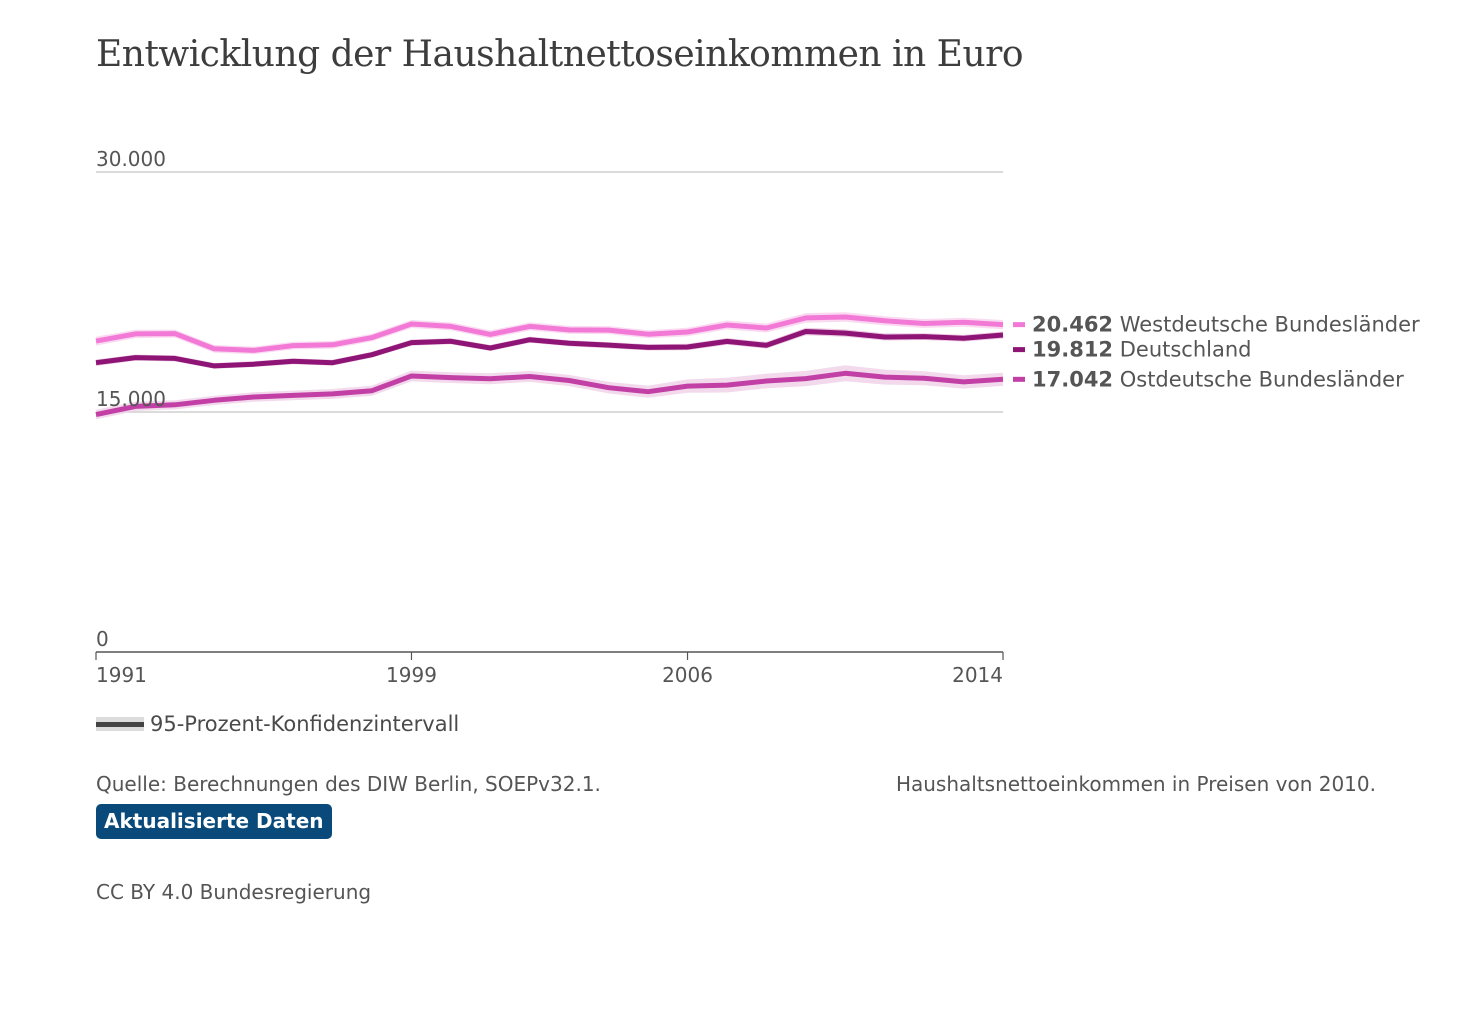  What do you see at coordinates (131, 399) in the screenshot?
I see `y-tick-label-1: 15.000` at bounding box center [131, 399].